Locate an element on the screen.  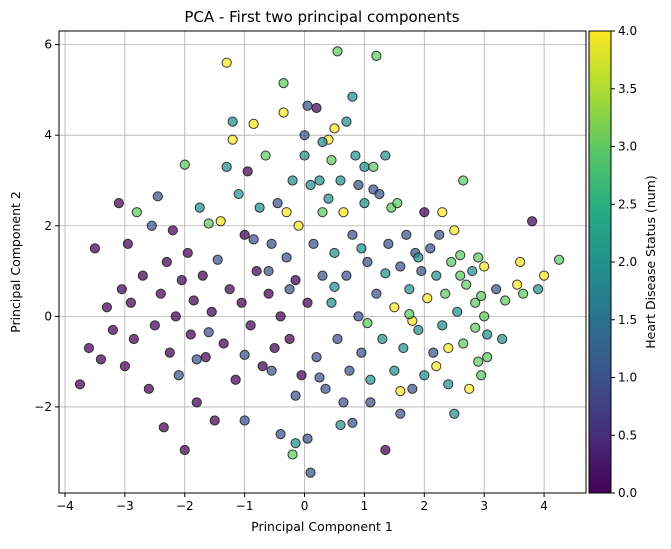
y-axis-label: Principal Component 2 is located at coordinates (15, 262).